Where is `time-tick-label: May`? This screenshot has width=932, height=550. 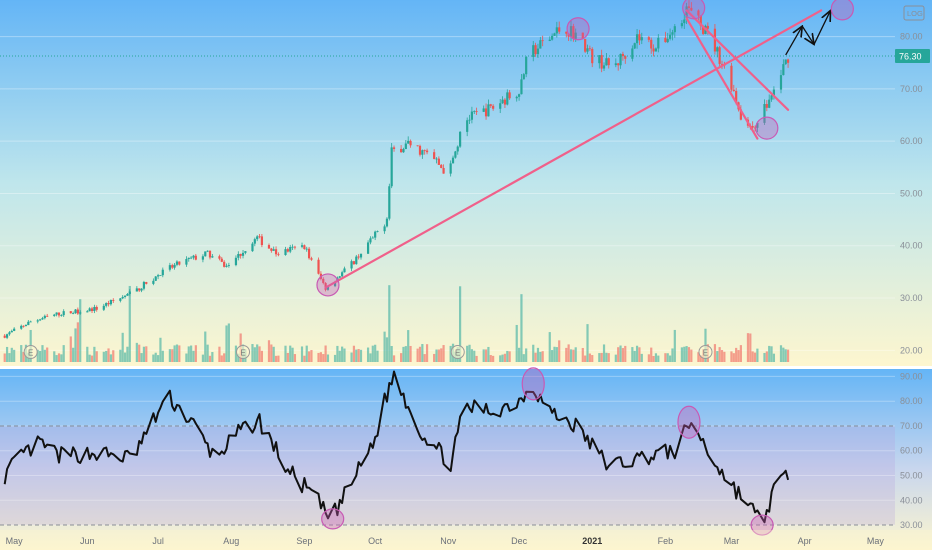
time-tick-label: May is located at coordinates (15, 541).